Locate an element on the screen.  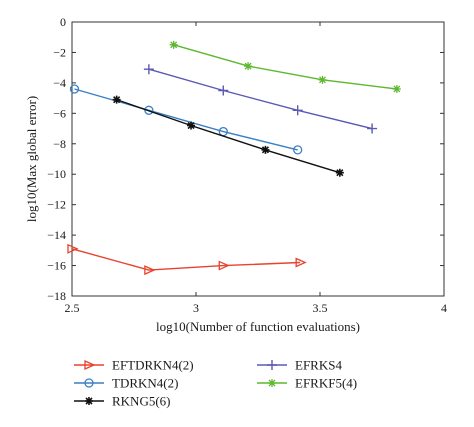
series-EFRKS4 is located at coordinates (260, 99).